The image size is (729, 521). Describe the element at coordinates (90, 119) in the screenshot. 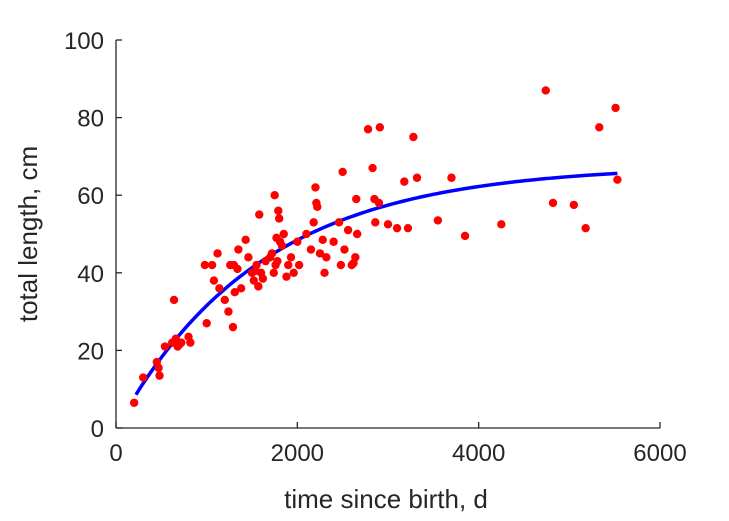

I see `y-tick-label: 80` at that location.